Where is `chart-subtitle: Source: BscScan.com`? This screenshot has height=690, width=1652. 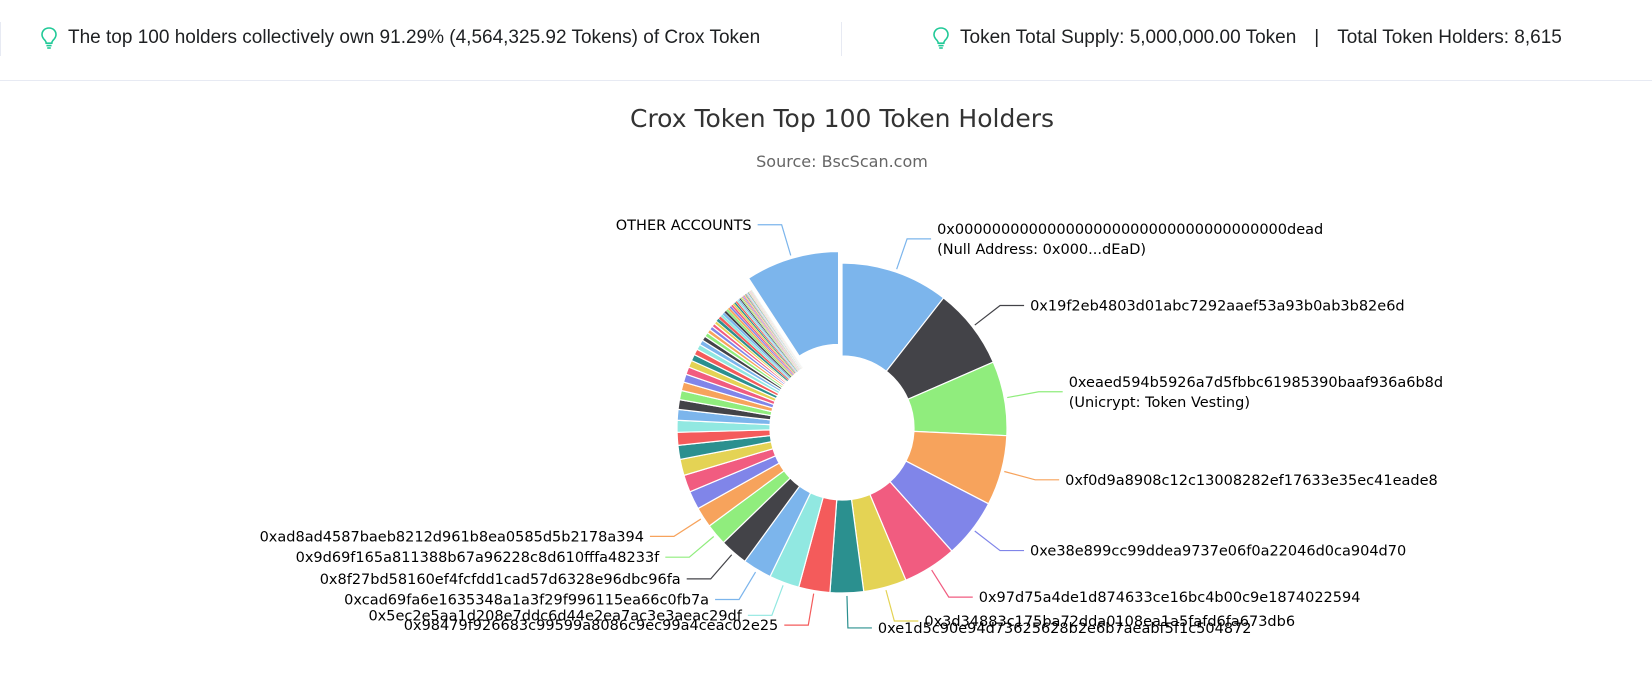 chart-subtitle: Source: BscScan.com is located at coordinates (842, 161).